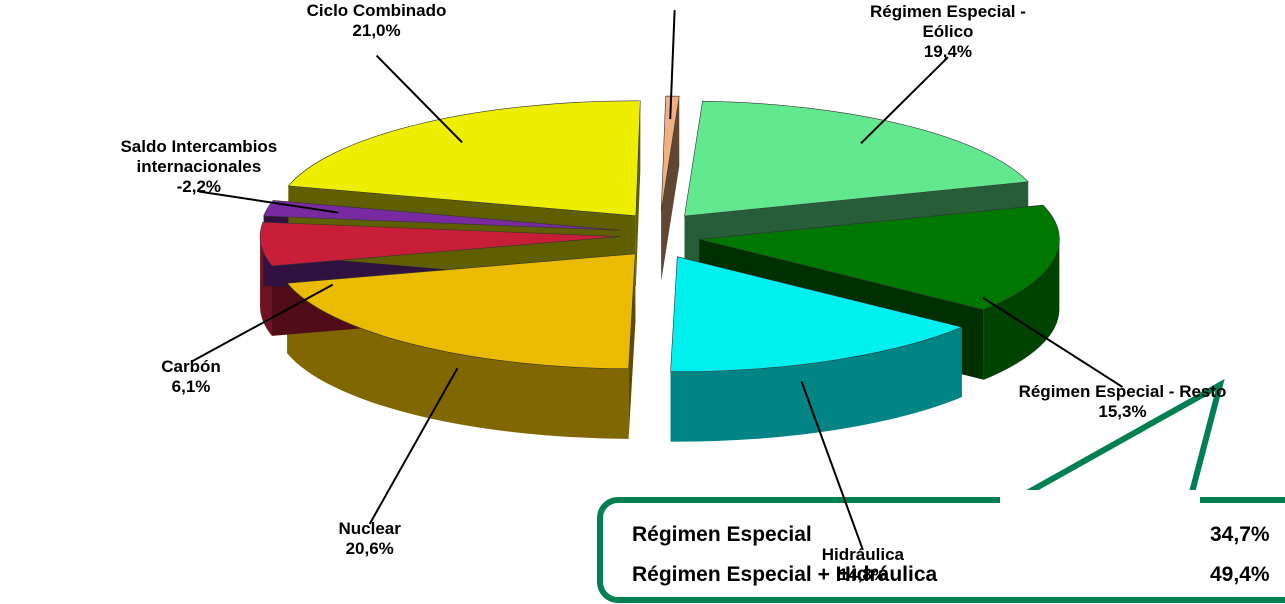 This screenshot has height=604, width=1285. I want to click on slice-label-box: Saldo Intercambios internacionales -2,2%, so click(199, 167).